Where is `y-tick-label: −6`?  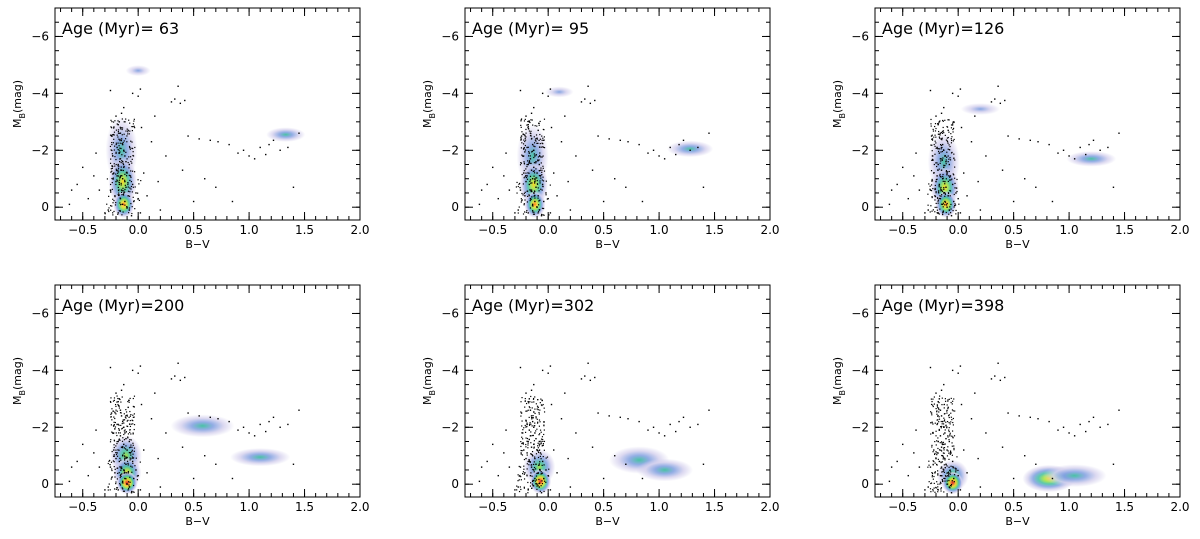 y-tick-label: −6 is located at coordinates (40, 36).